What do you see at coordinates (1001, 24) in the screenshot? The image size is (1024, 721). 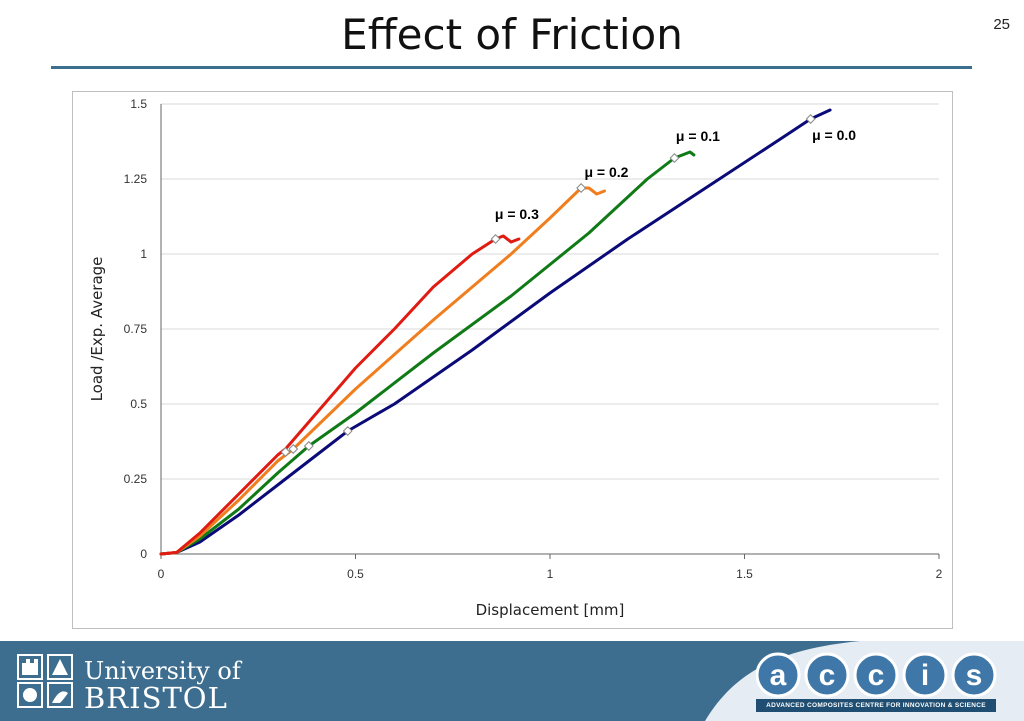 I see `slide-number: 25` at bounding box center [1001, 24].